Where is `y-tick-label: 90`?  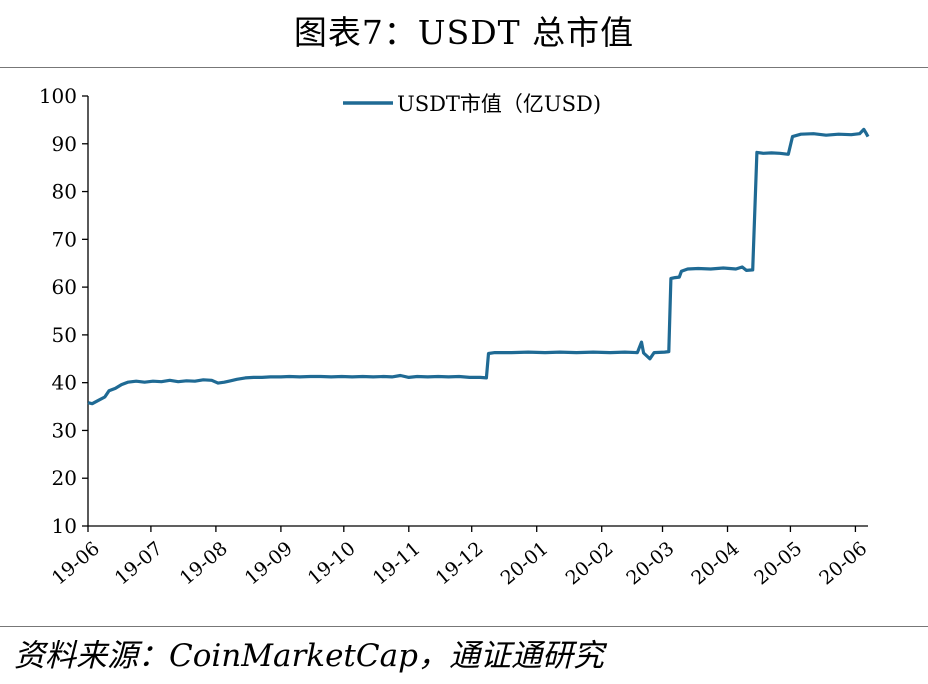
y-tick-label: 90 is located at coordinates (64, 144).